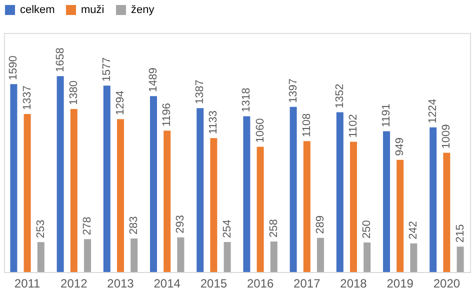 The height and width of the screenshot is (293, 474). Describe the element at coordinates (354, 126) in the screenshot. I see `data-label: 1102` at that location.